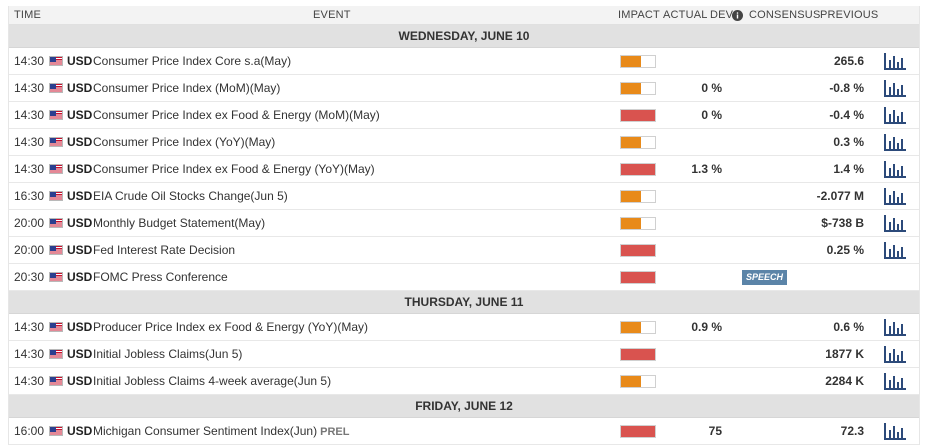  Describe the element at coordinates (846, 115) in the screenshot. I see `previous-value: -0.4 %` at that location.